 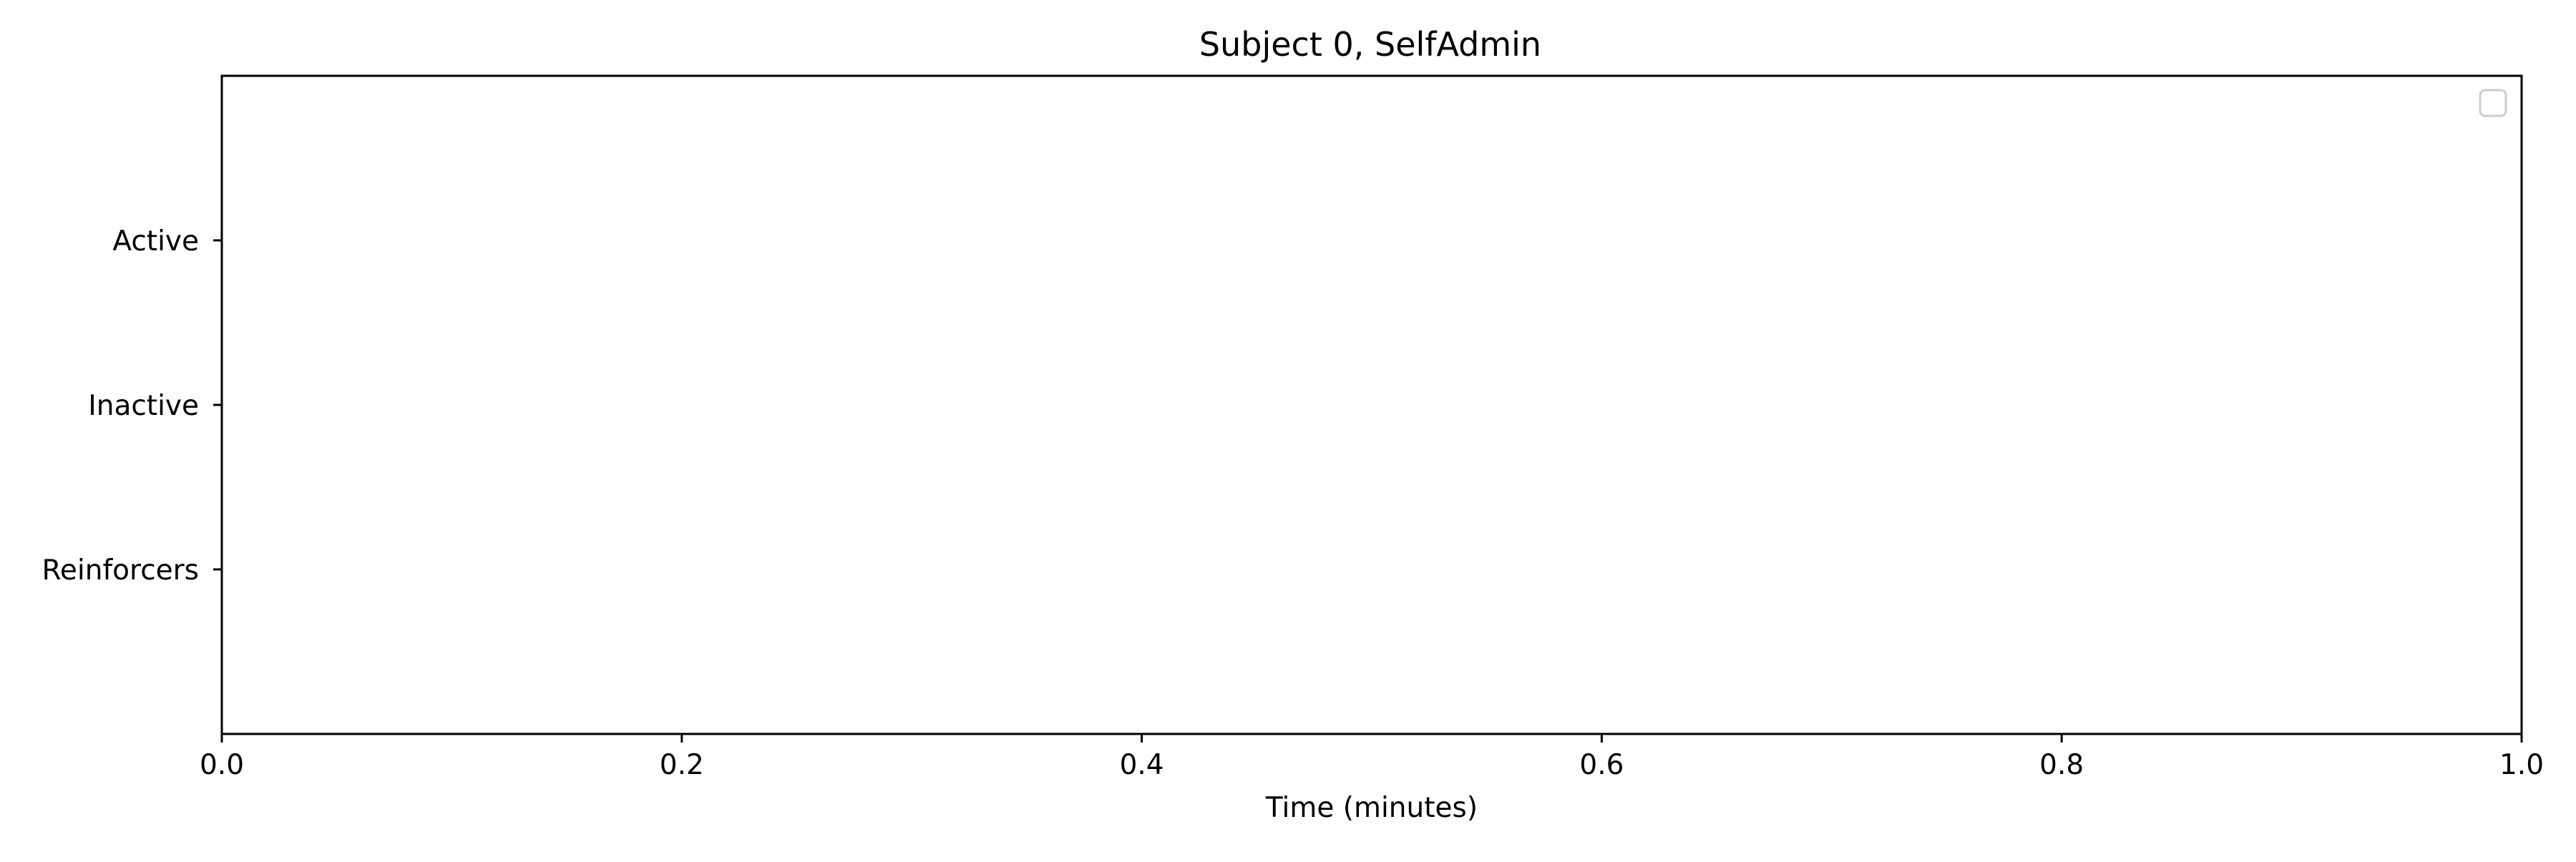 I want to click on x-tick-label: 0.8, so click(x=2061, y=765).